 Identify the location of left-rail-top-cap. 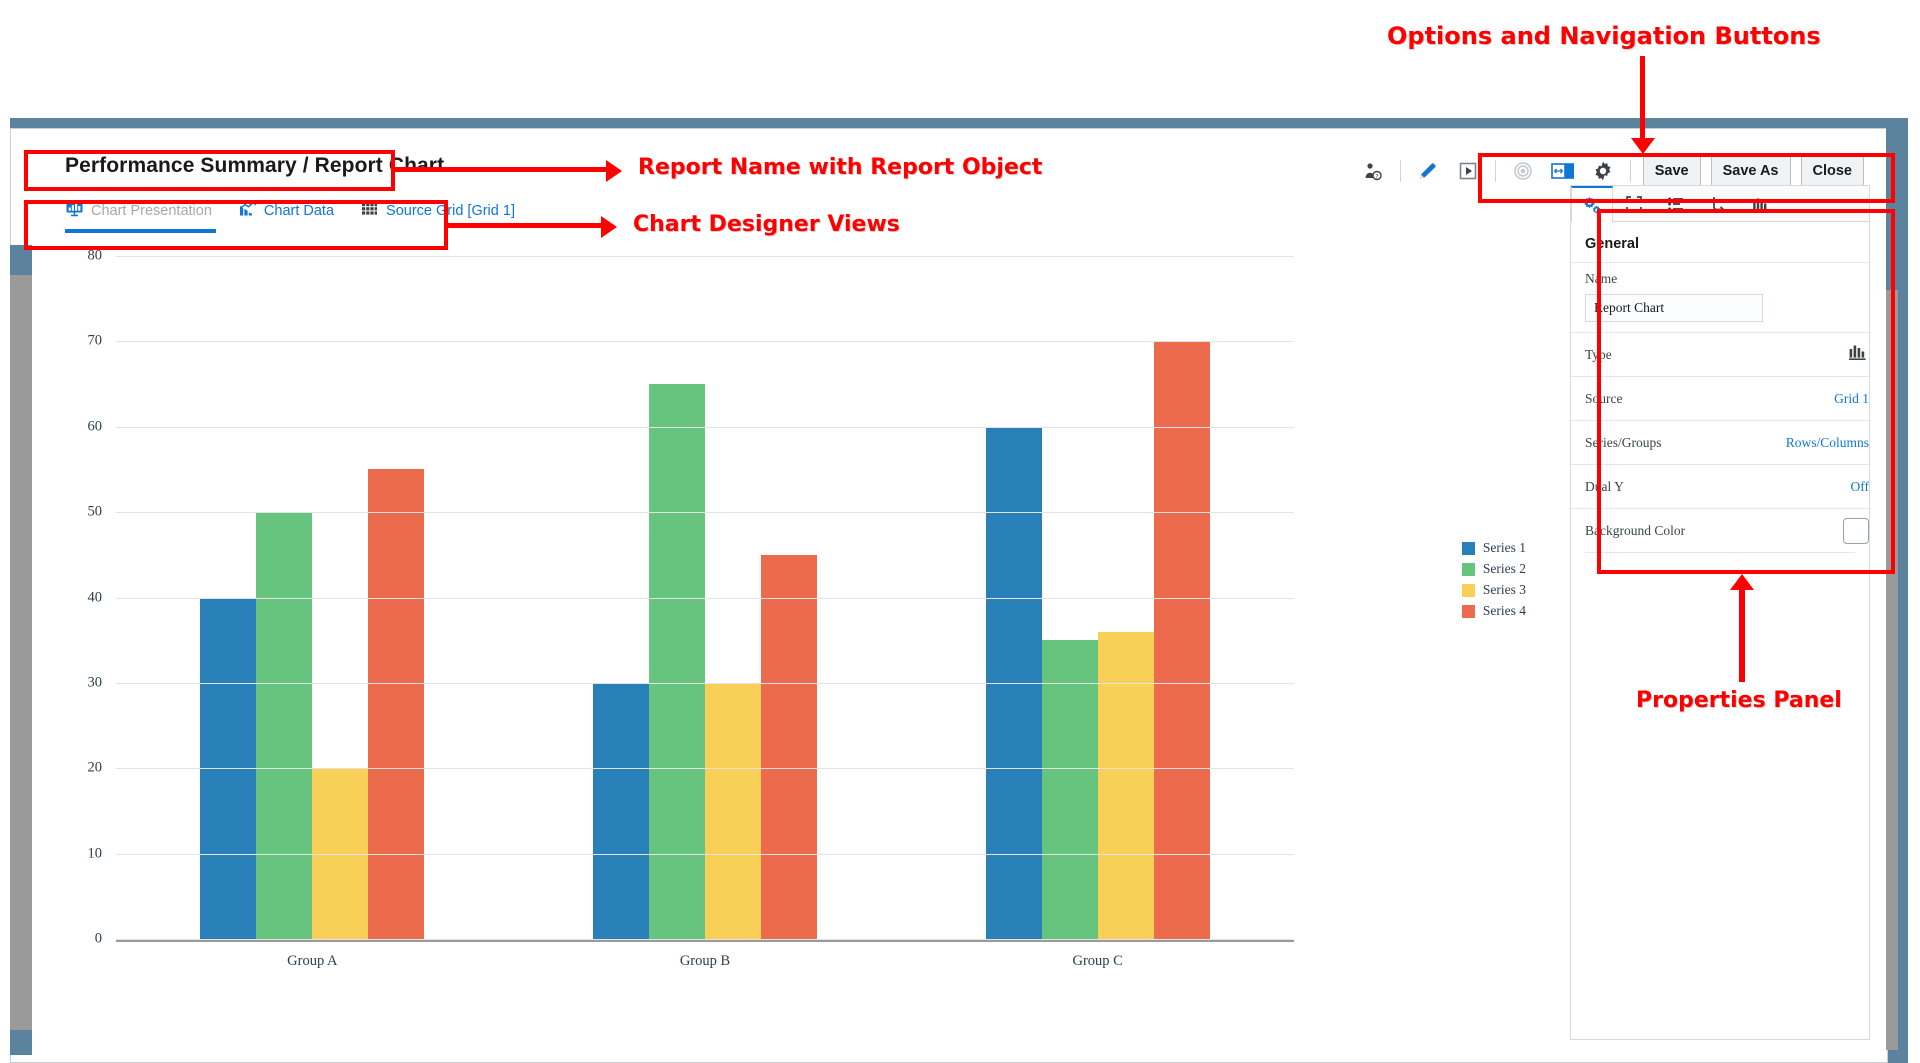
(21, 260).